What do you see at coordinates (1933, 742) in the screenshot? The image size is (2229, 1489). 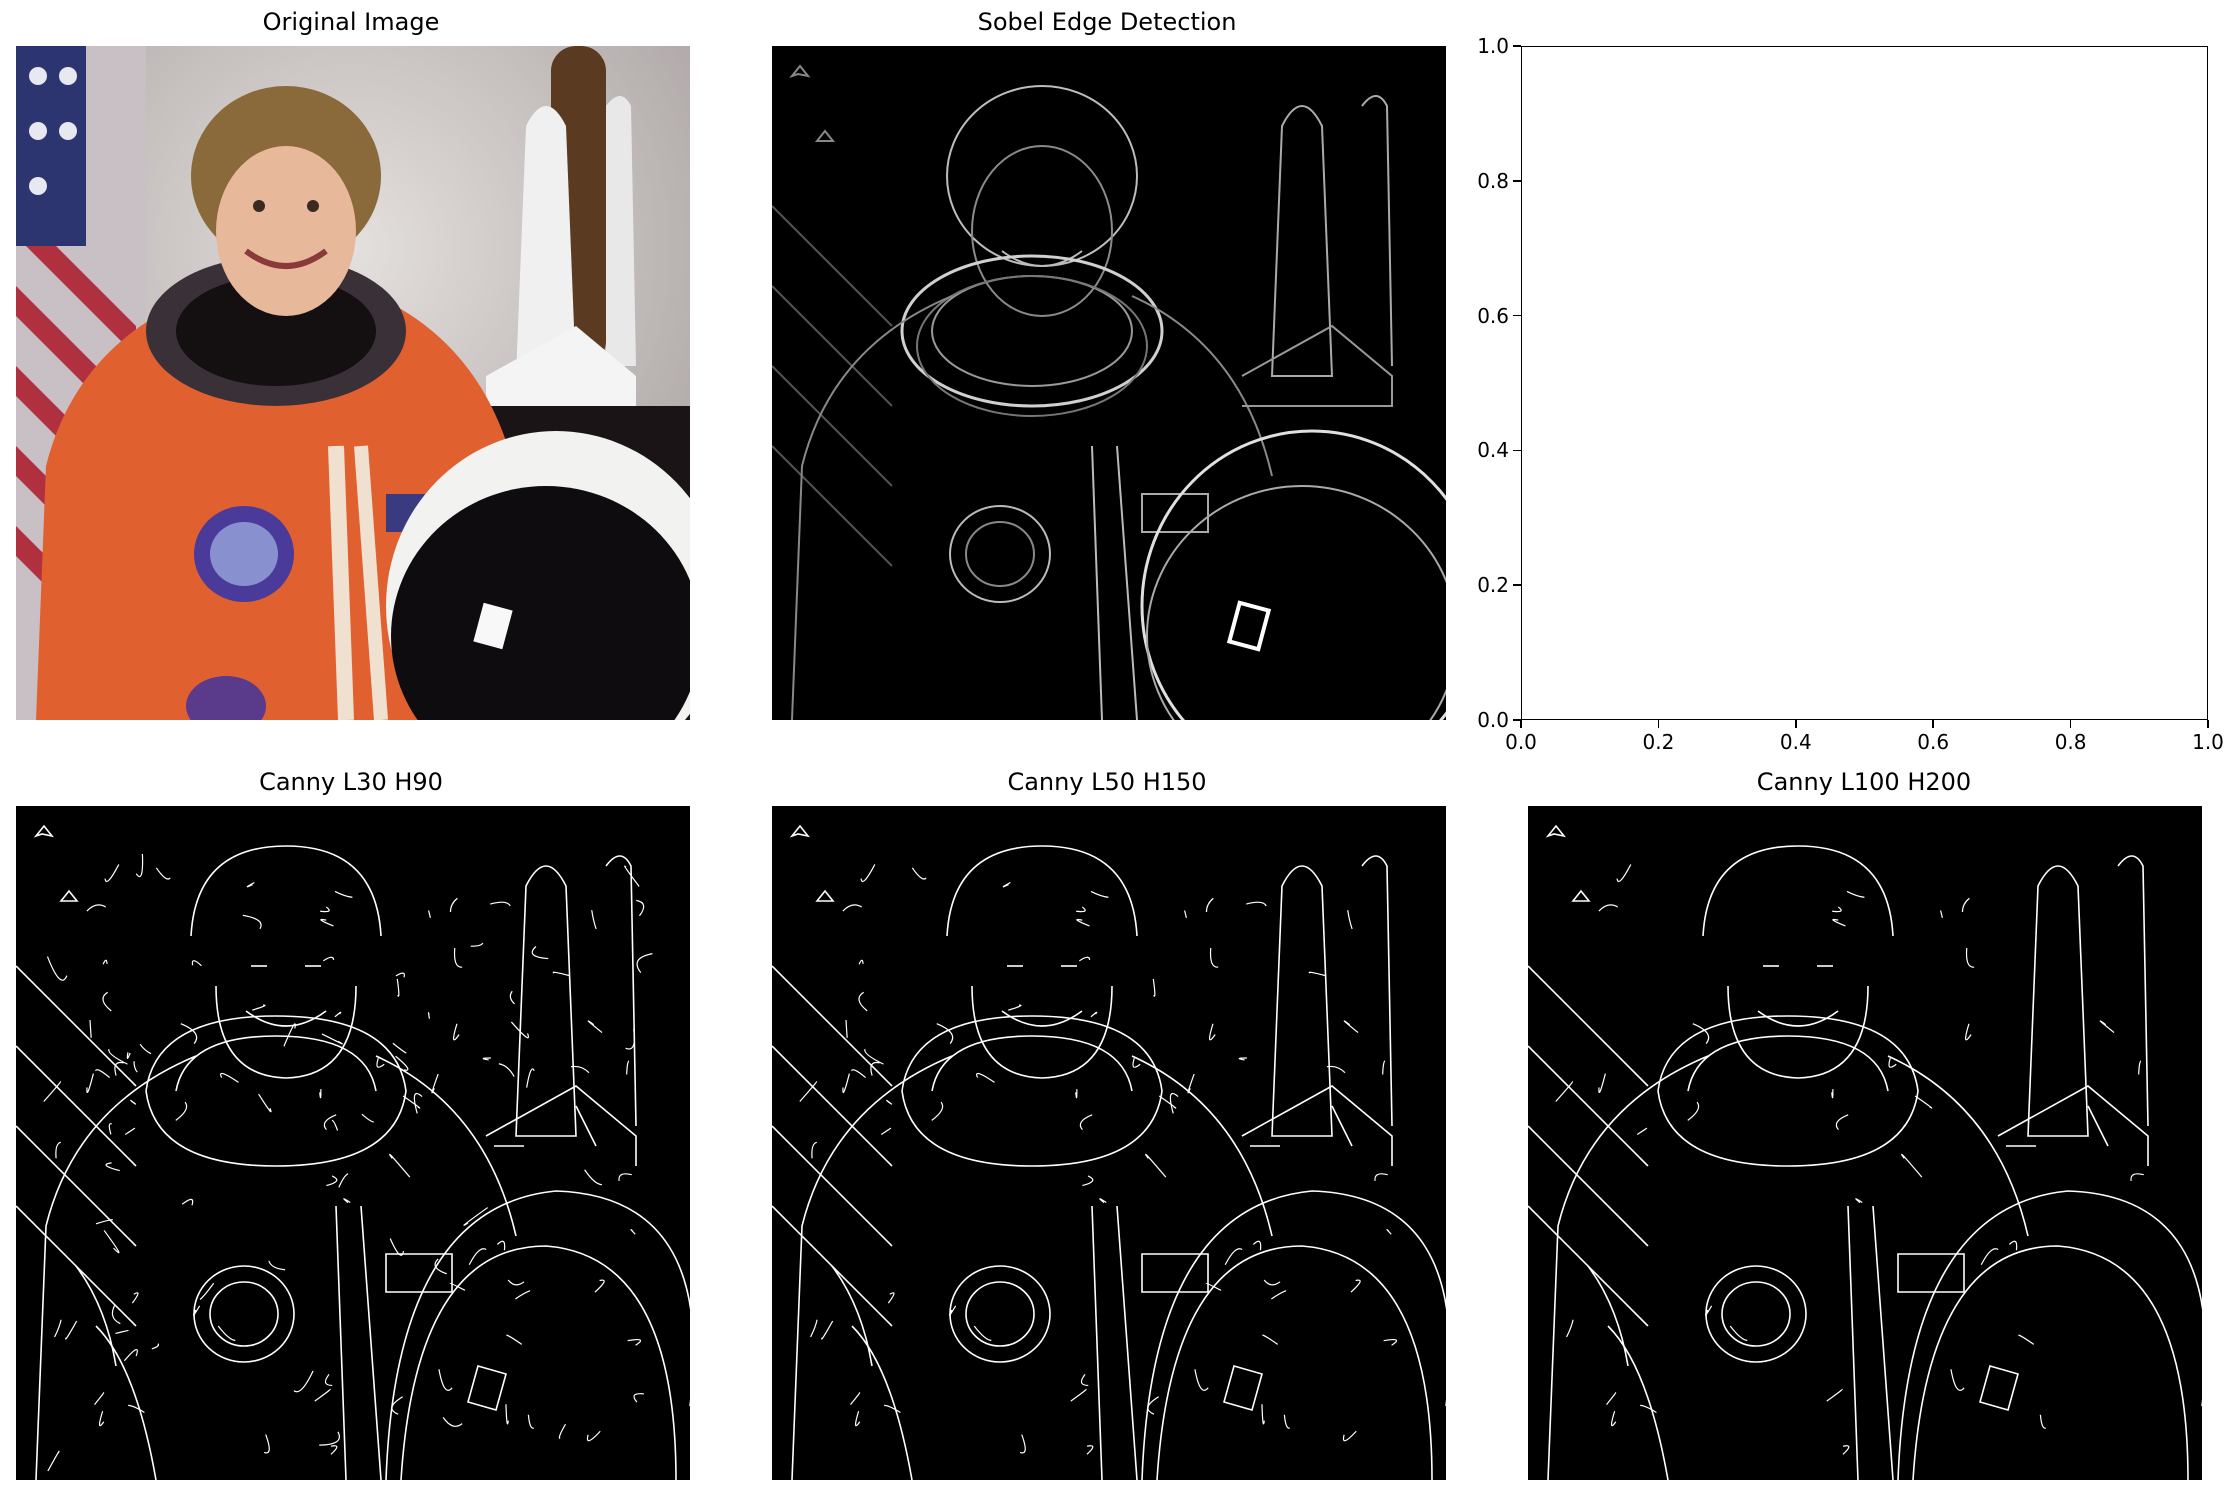 I see `x-tick-label: 0.6` at bounding box center [1933, 742].